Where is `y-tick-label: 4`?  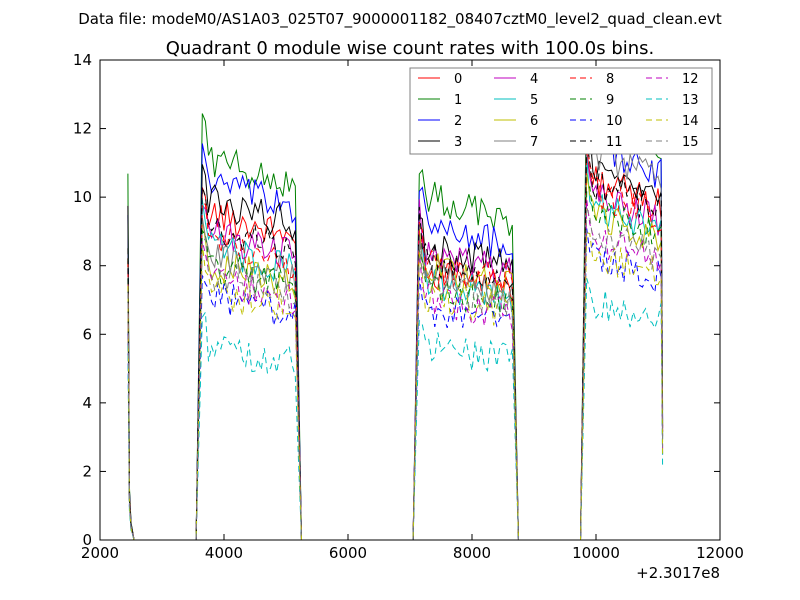 y-tick-label: 4 is located at coordinates (87, 403).